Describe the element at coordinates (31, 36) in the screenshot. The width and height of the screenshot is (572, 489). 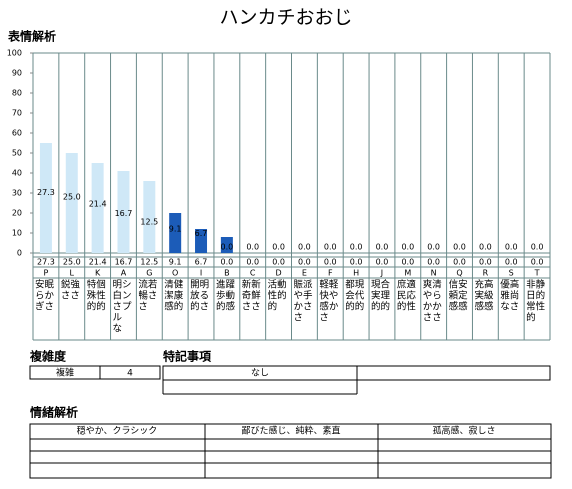
I see `chart-title: 表情解析` at that location.